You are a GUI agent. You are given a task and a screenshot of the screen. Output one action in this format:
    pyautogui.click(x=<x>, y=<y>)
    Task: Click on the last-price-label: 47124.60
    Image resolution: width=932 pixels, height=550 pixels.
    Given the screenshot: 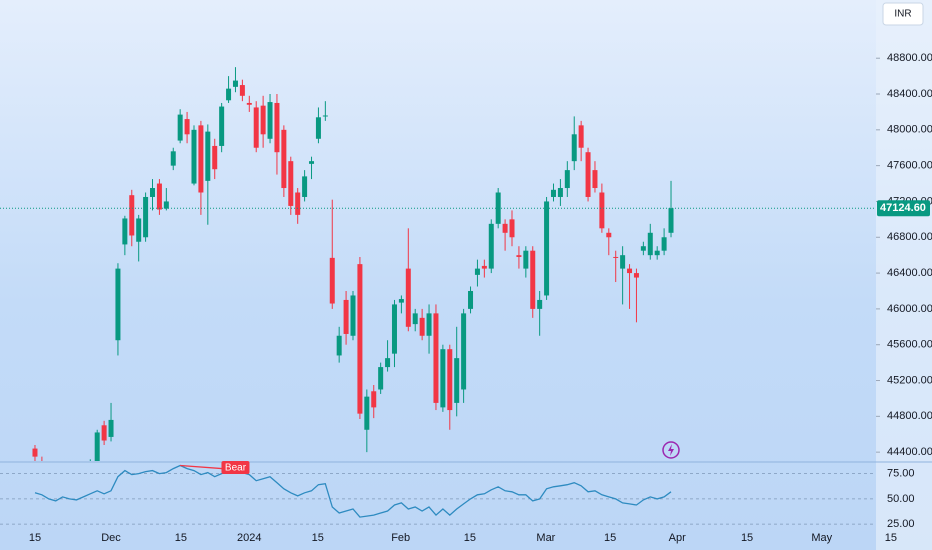 What is the action you would take?
    pyautogui.click(x=903, y=208)
    